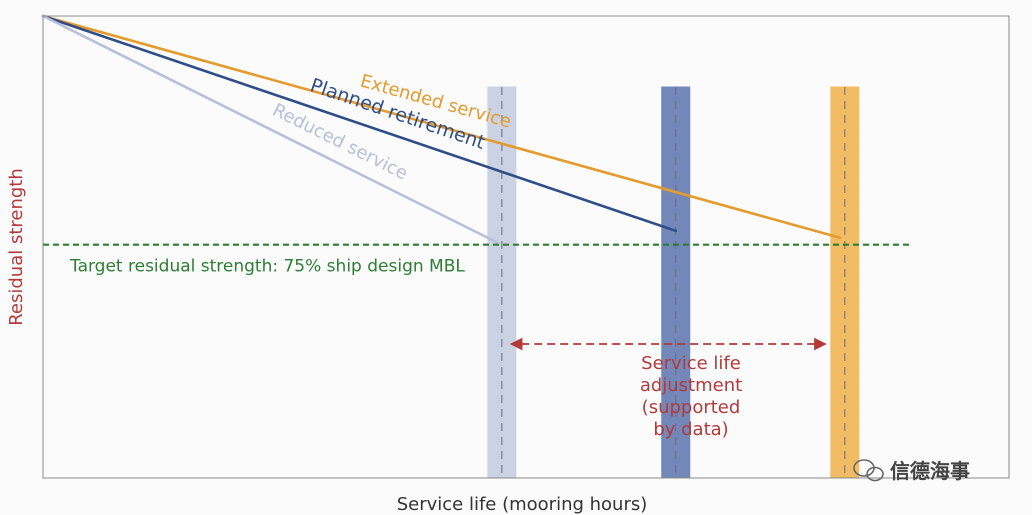 The width and height of the screenshot is (1032, 515). I want to click on adjustment-label-line: (supported, so click(691, 407).